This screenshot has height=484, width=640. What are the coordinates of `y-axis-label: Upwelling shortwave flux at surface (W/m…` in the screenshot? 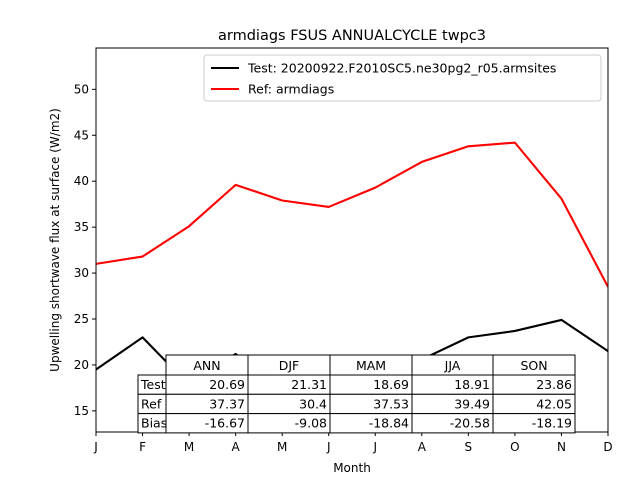 It's located at (55, 240).